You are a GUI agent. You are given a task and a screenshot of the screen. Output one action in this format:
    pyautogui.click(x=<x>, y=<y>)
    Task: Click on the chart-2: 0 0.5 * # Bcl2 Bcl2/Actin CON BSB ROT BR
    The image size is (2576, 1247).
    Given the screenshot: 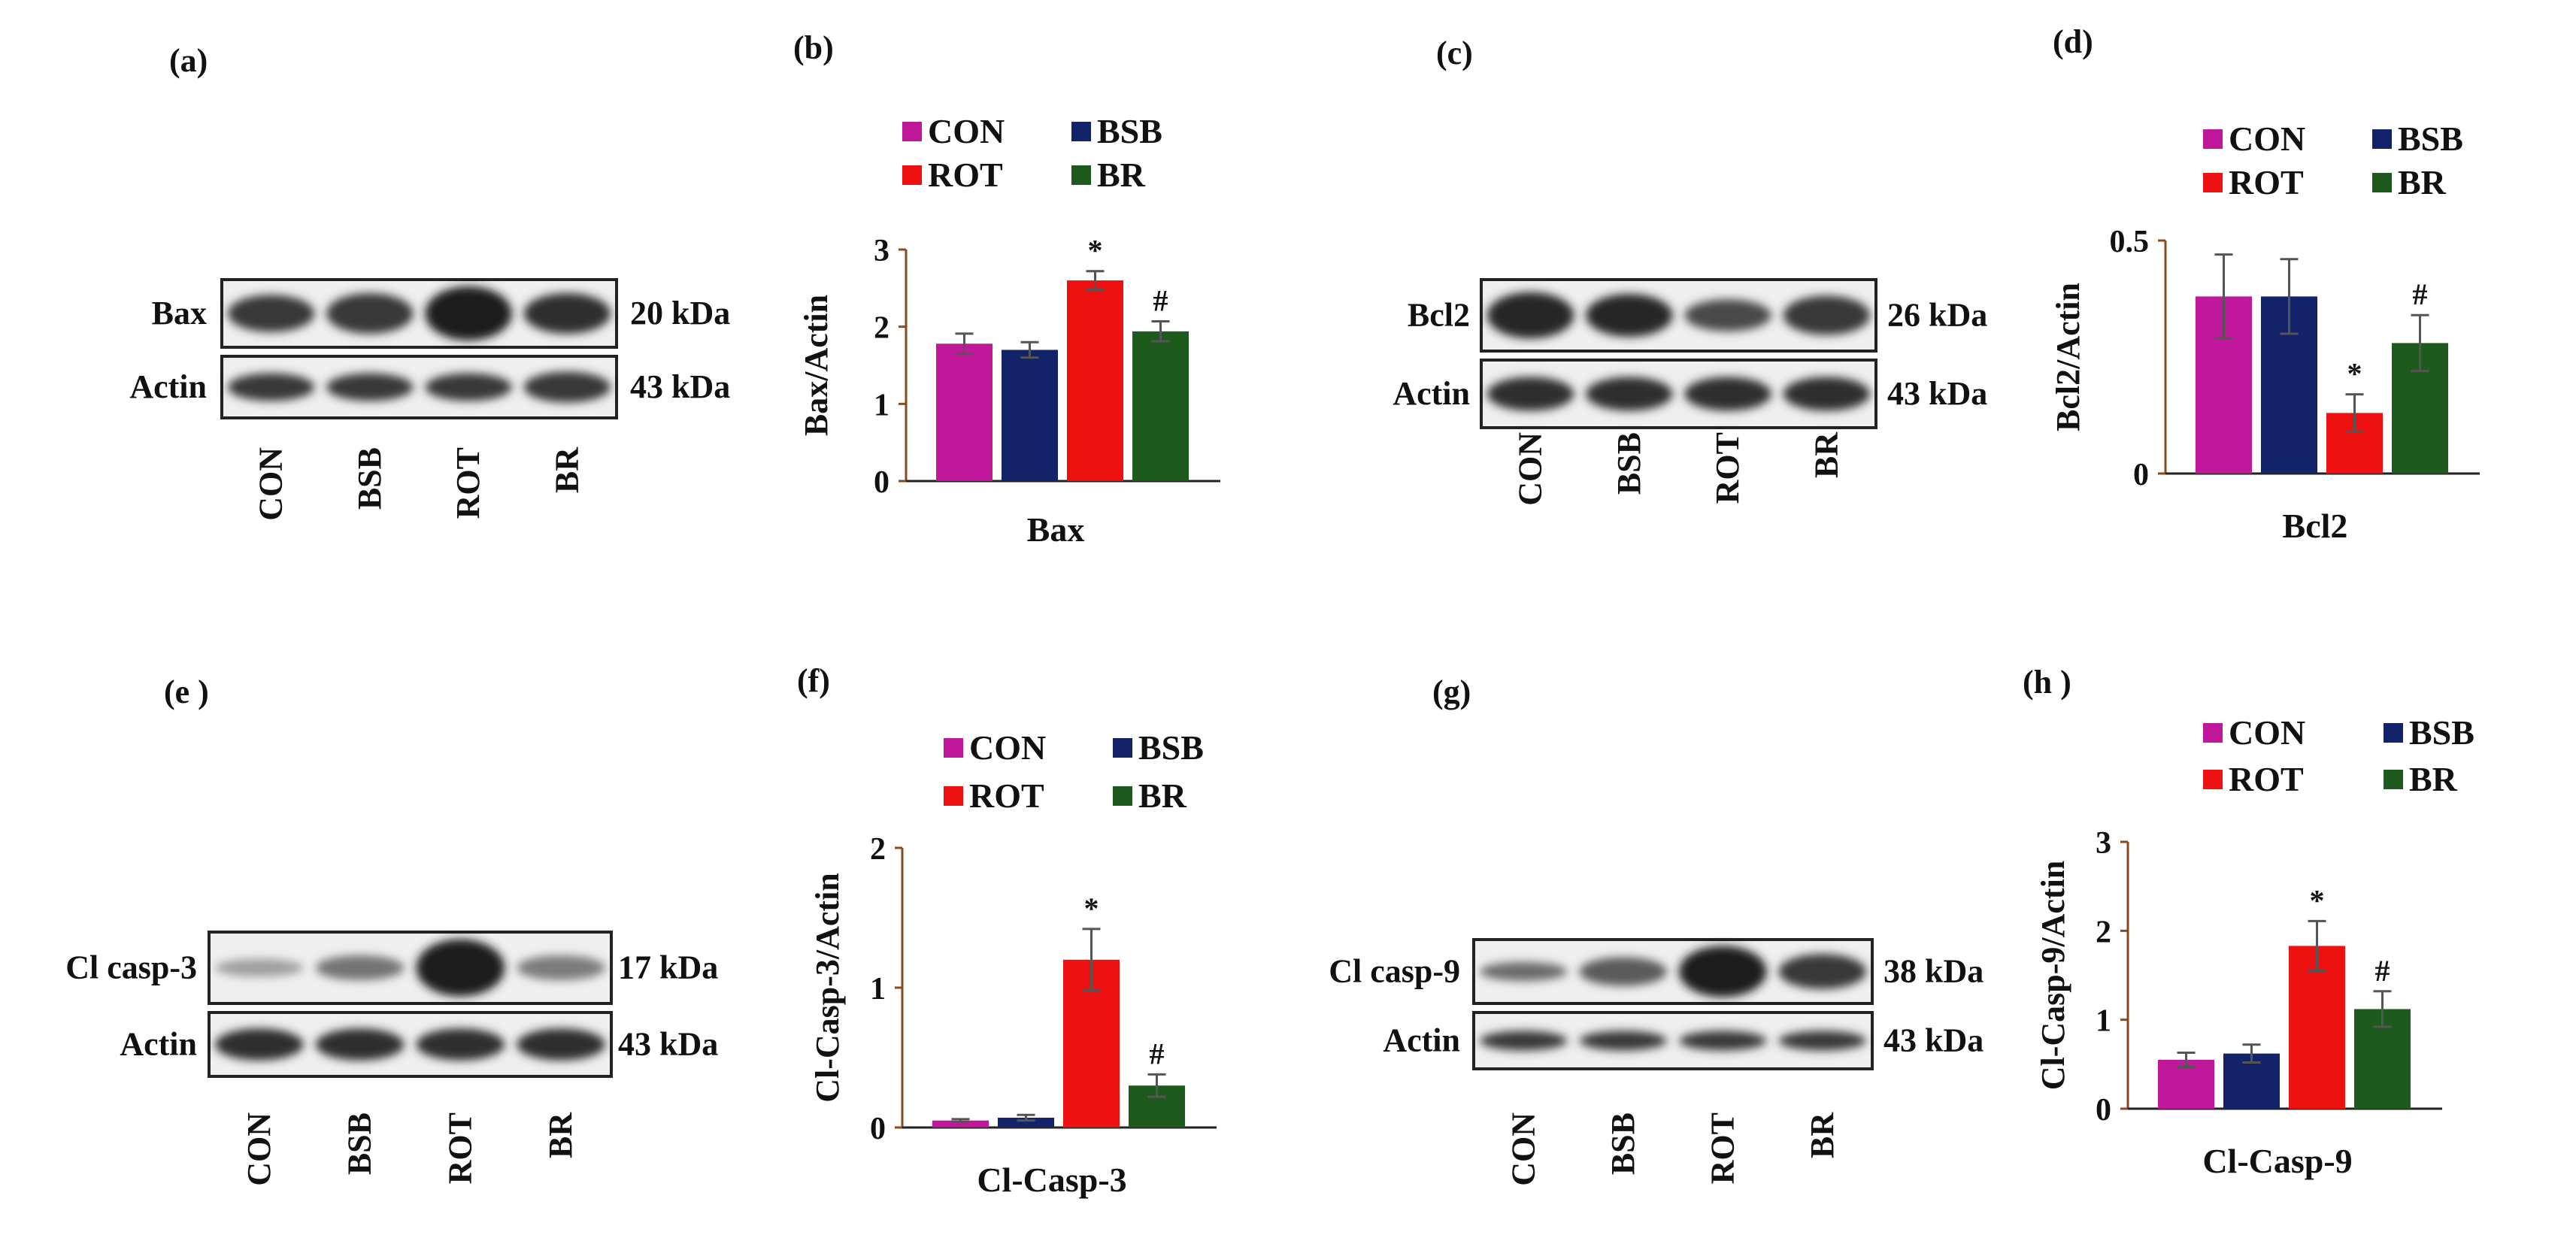 What is the action you would take?
    pyautogui.click(x=2265, y=332)
    